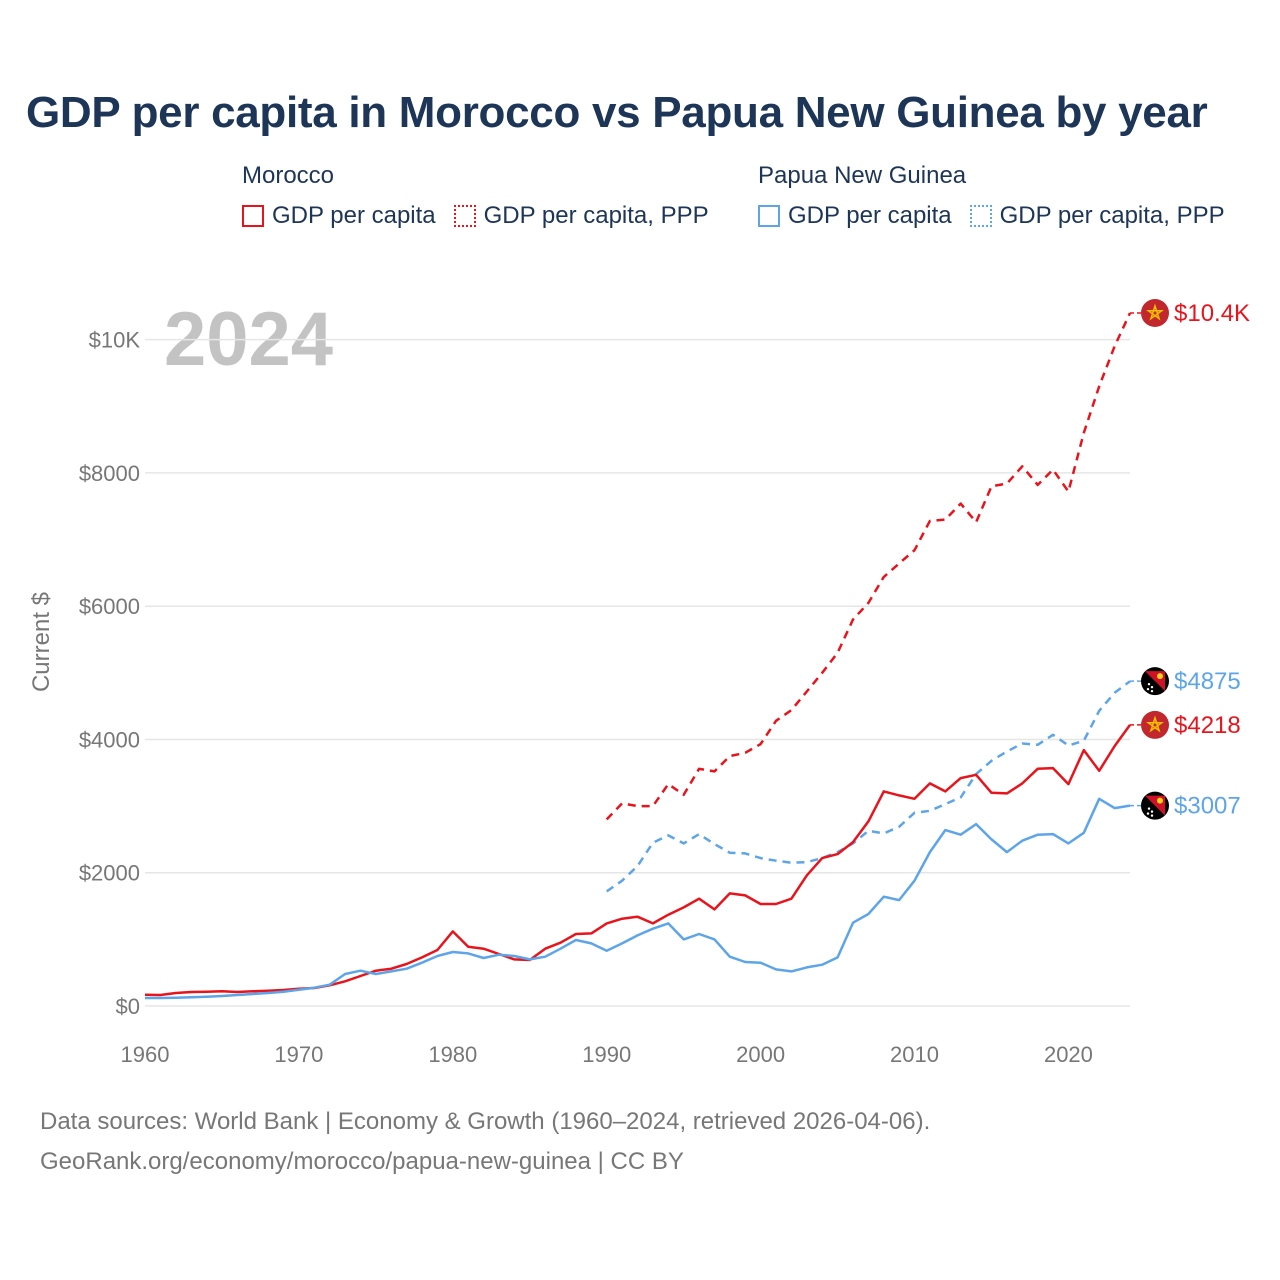 Image resolution: width=1280 pixels, height=1280 pixels. I want to click on legend-morocco-ppp-label: GDP per capita, PPP, so click(596, 215).